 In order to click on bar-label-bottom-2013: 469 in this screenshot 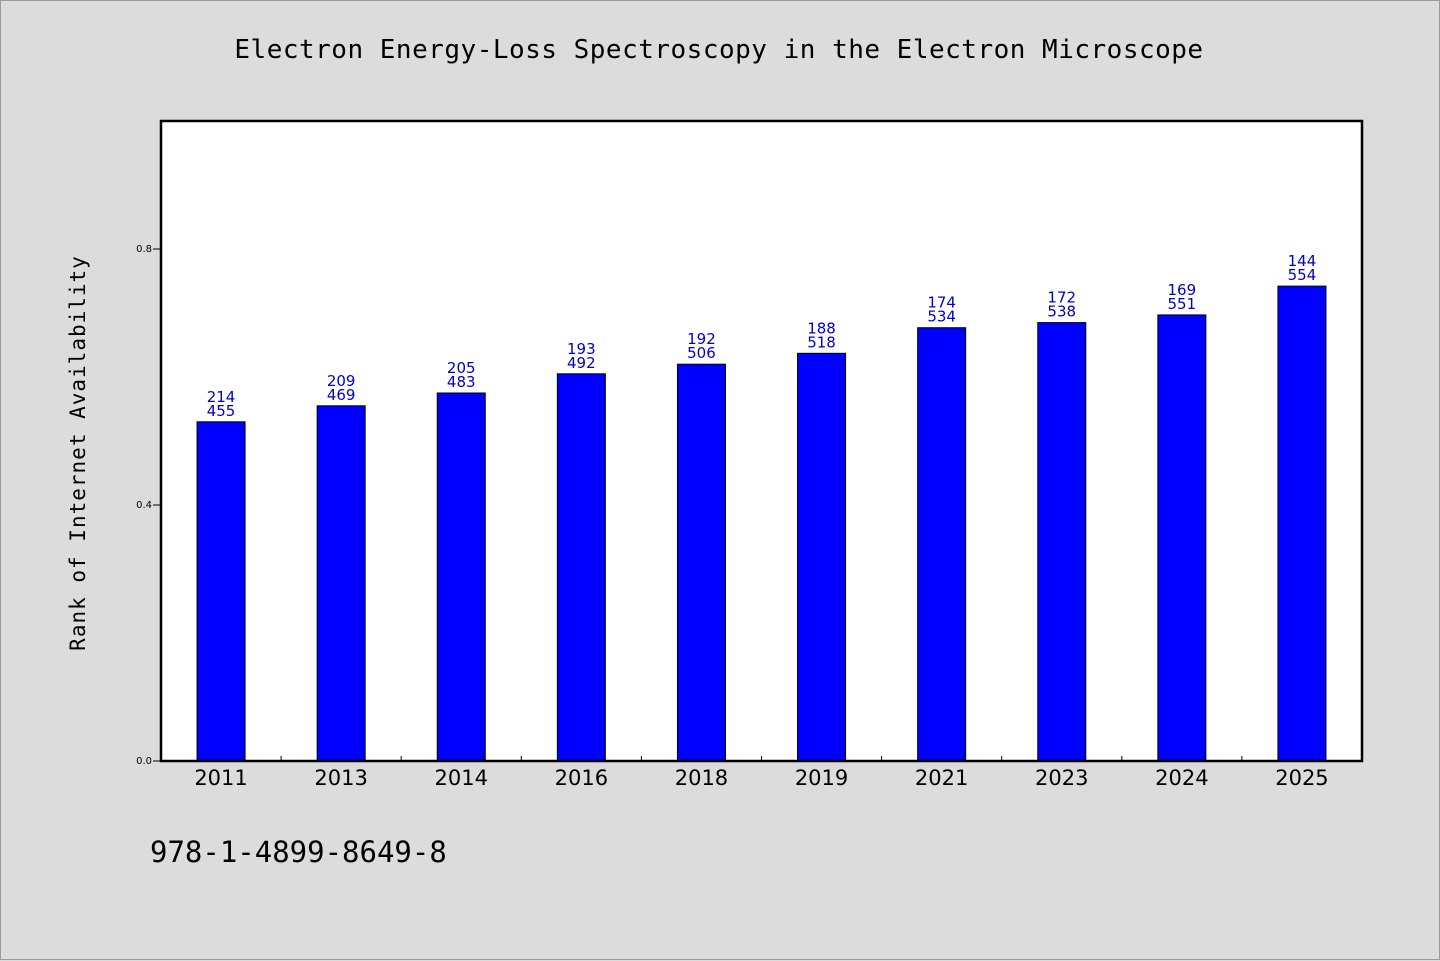, I will do `click(341, 395)`.